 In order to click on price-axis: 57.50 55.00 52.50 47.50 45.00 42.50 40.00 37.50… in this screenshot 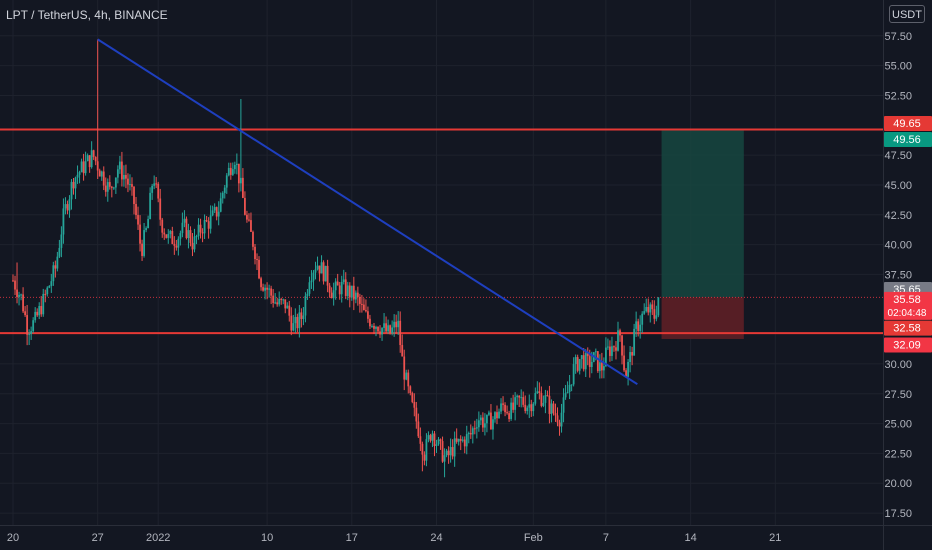, I will do `click(898, 275)`.